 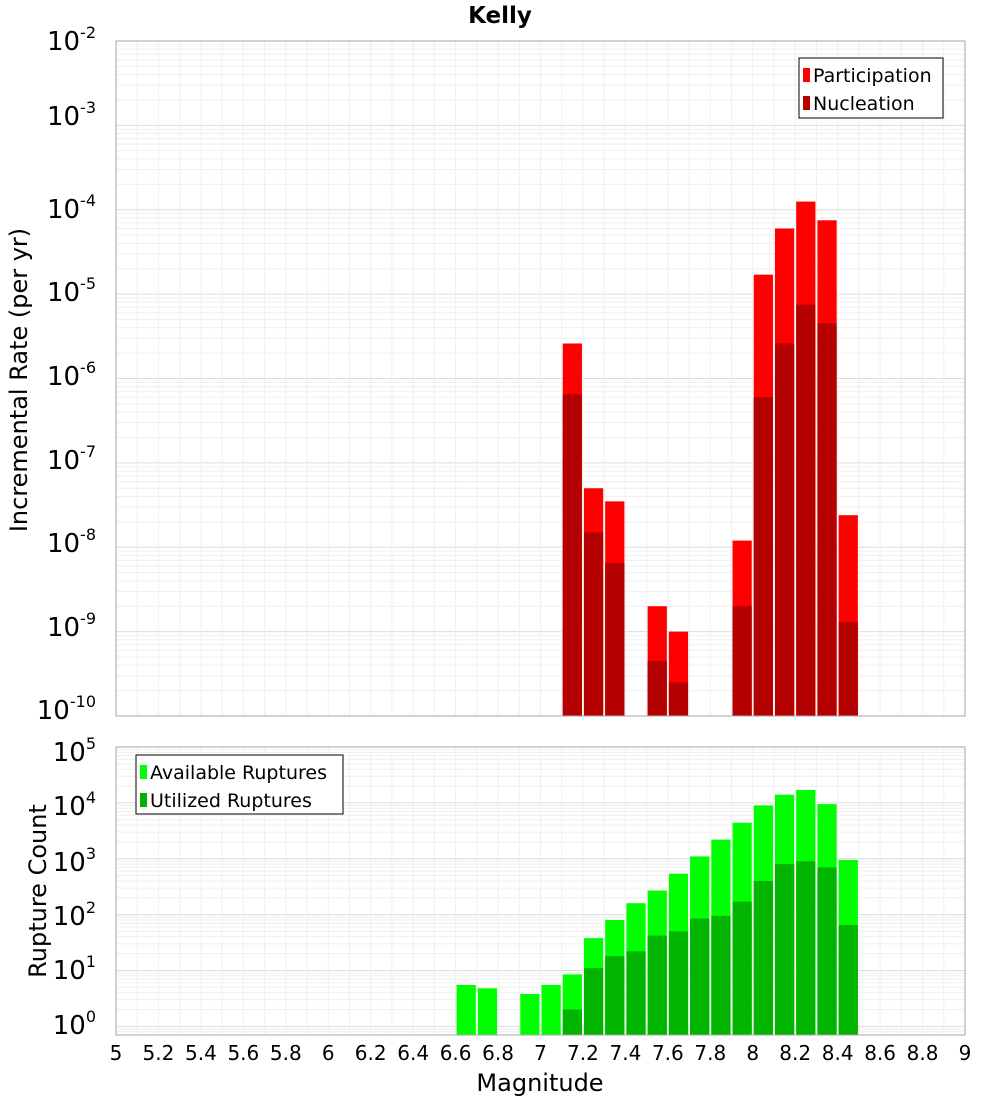 I want to click on top-y-tick-label: 10⁻⁶, so click(x=71, y=375).